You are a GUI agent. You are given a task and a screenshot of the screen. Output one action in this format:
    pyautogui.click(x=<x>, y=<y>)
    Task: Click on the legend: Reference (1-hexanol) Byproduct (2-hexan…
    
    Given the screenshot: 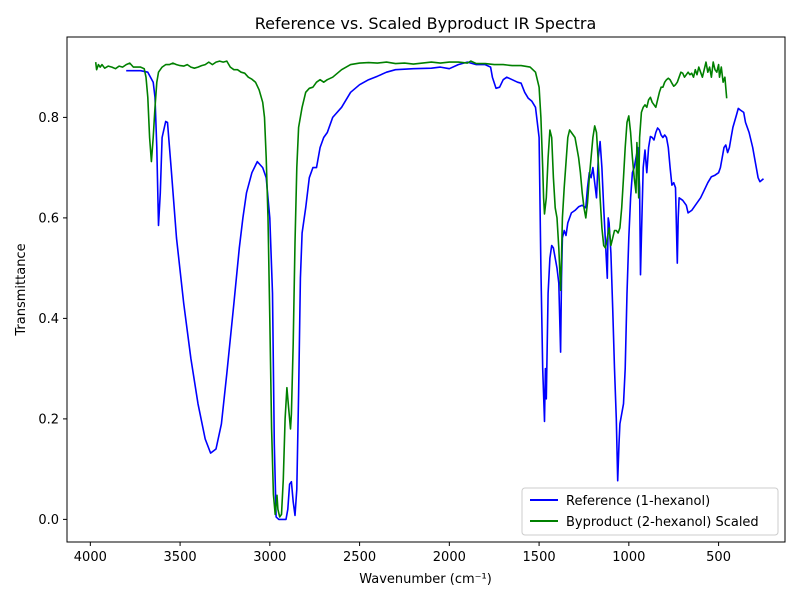 What is the action you would take?
    pyautogui.click(x=650, y=511)
    